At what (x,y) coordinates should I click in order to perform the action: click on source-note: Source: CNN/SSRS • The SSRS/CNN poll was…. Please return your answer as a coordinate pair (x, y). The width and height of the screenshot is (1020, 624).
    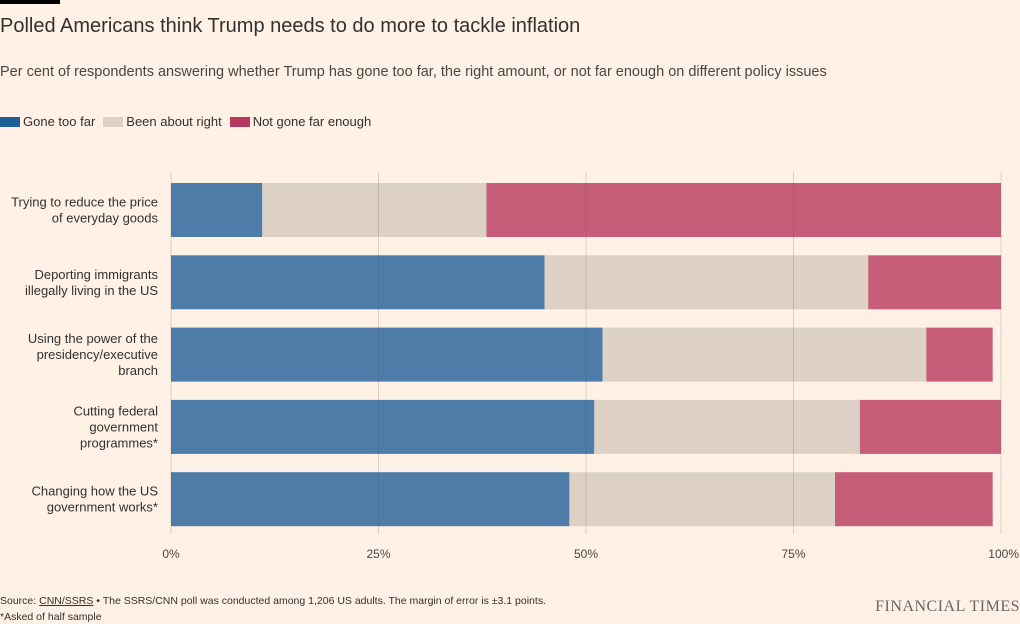
    Looking at the image, I should click on (273, 601).